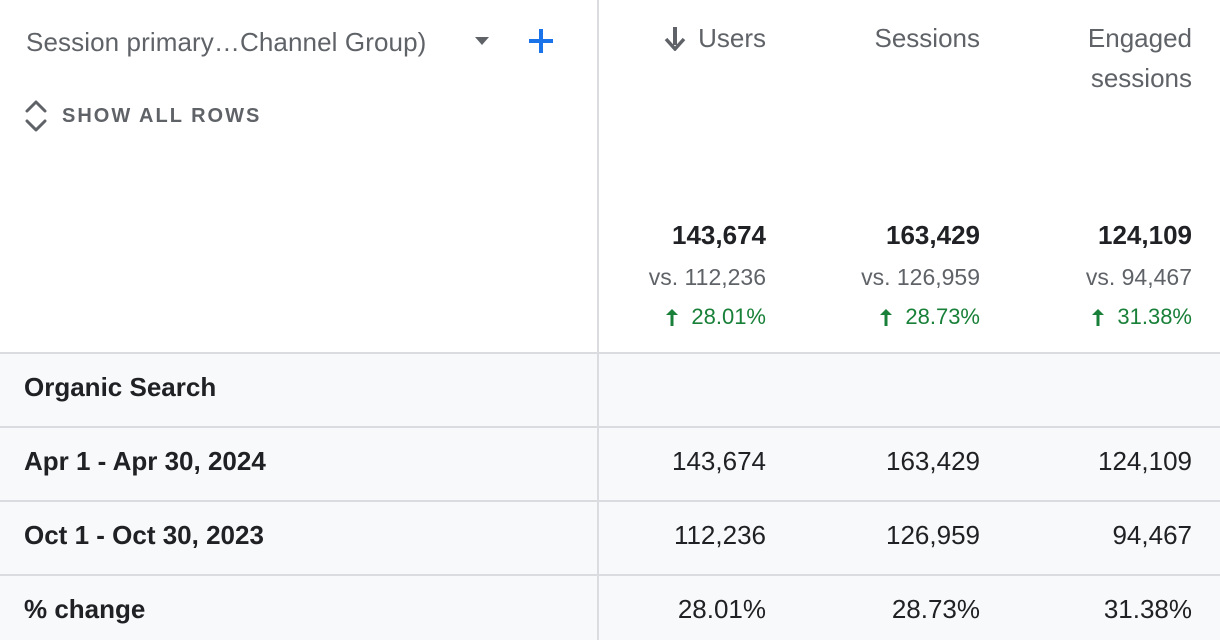 The width and height of the screenshot is (1220, 640). Describe the element at coordinates (933, 535) in the screenshot. I see `cell-sessions: 126,959` at that location.